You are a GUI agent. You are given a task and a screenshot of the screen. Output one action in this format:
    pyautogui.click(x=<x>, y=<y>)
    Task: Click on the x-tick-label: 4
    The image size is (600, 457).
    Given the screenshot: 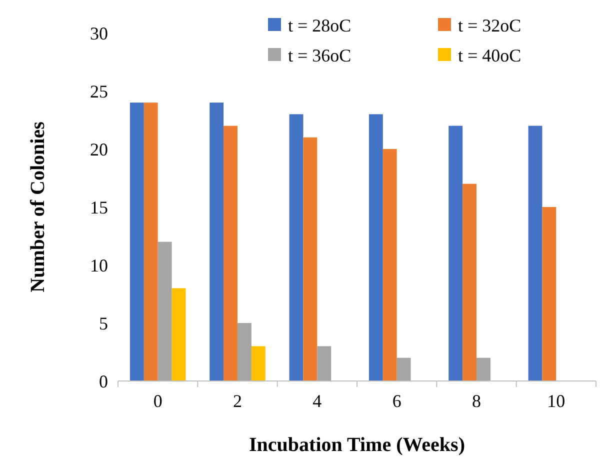 What is the action you would take?
    pyautogui.click(x=317, y=401)
    